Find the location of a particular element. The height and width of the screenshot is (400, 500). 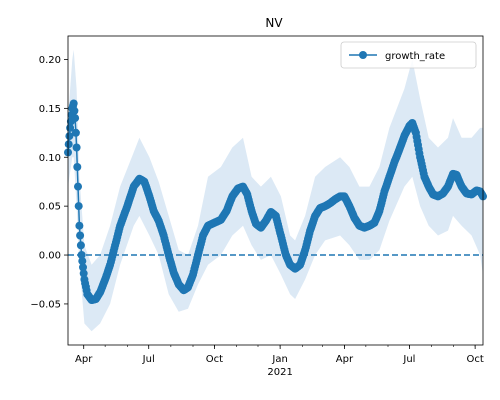

y-tick-label: 0.05 is located at coordinates (50, 207).